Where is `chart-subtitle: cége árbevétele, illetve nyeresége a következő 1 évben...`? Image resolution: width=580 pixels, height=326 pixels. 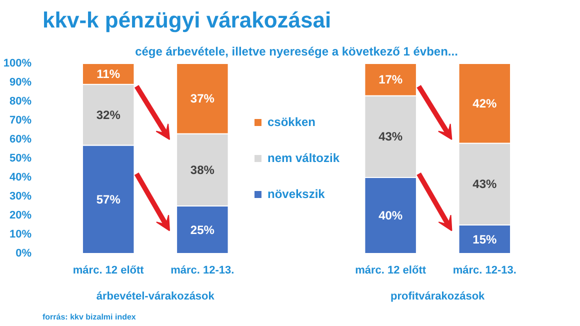 chart-subtitle: cége árbevétele, illetve nyeresége a következő 1 évben... is located at coordinates (296, 51).